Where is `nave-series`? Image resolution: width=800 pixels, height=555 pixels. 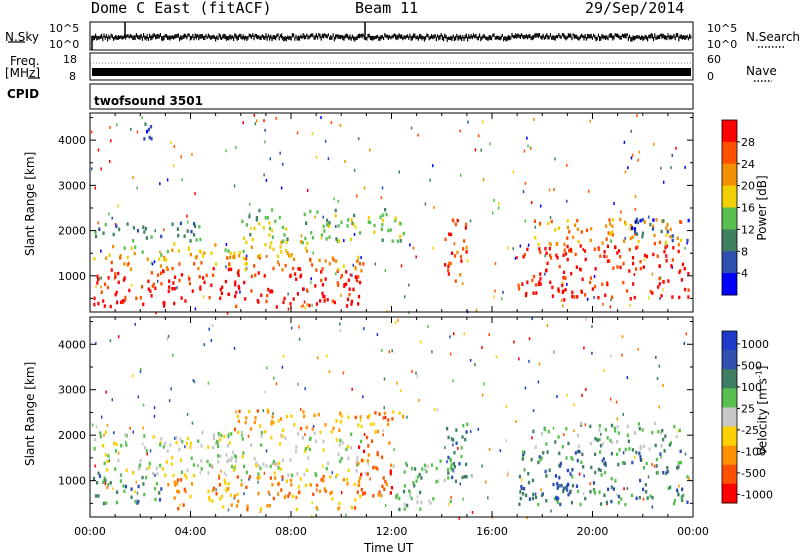
nave-series is located at coordinates (391, 72).